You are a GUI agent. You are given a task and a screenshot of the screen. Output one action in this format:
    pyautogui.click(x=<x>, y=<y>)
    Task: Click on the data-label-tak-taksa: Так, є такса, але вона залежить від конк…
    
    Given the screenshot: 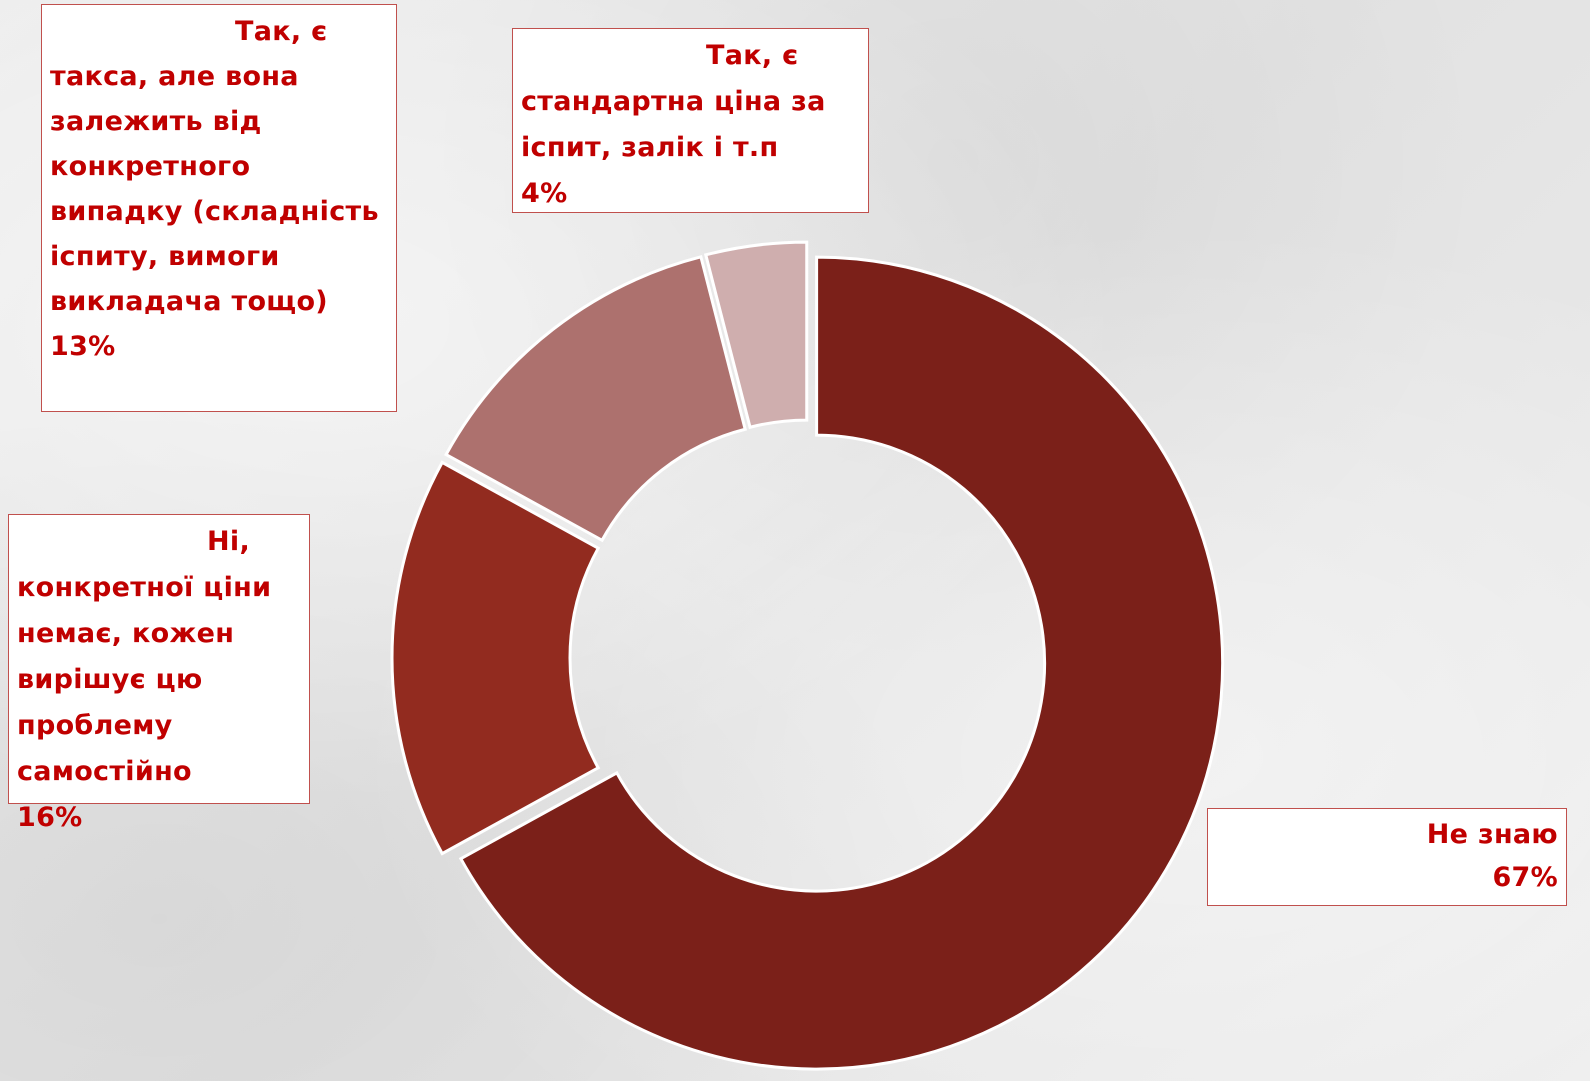 What is the action you would take?
    pyautogui.click(x=219, y=208)
    